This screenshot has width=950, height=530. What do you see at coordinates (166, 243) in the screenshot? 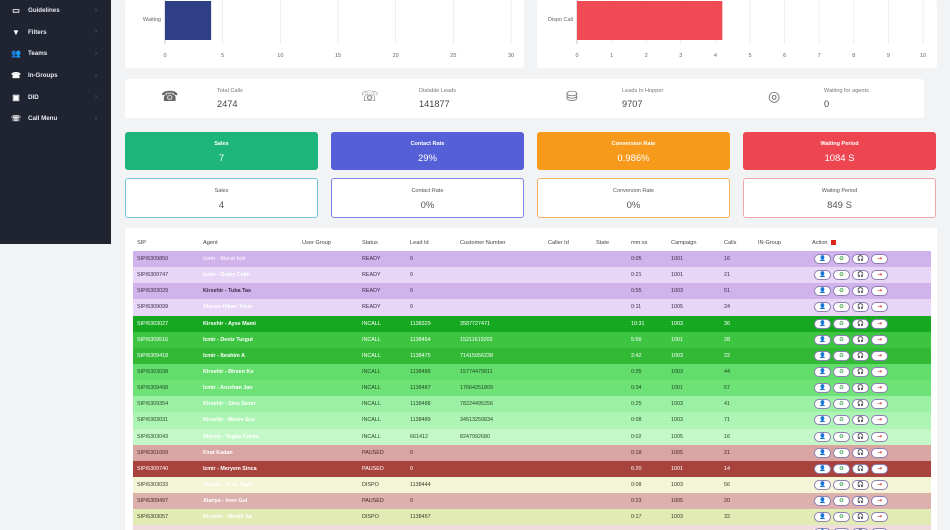
I see `column-header: SIP` at bounding box center [166, 243].